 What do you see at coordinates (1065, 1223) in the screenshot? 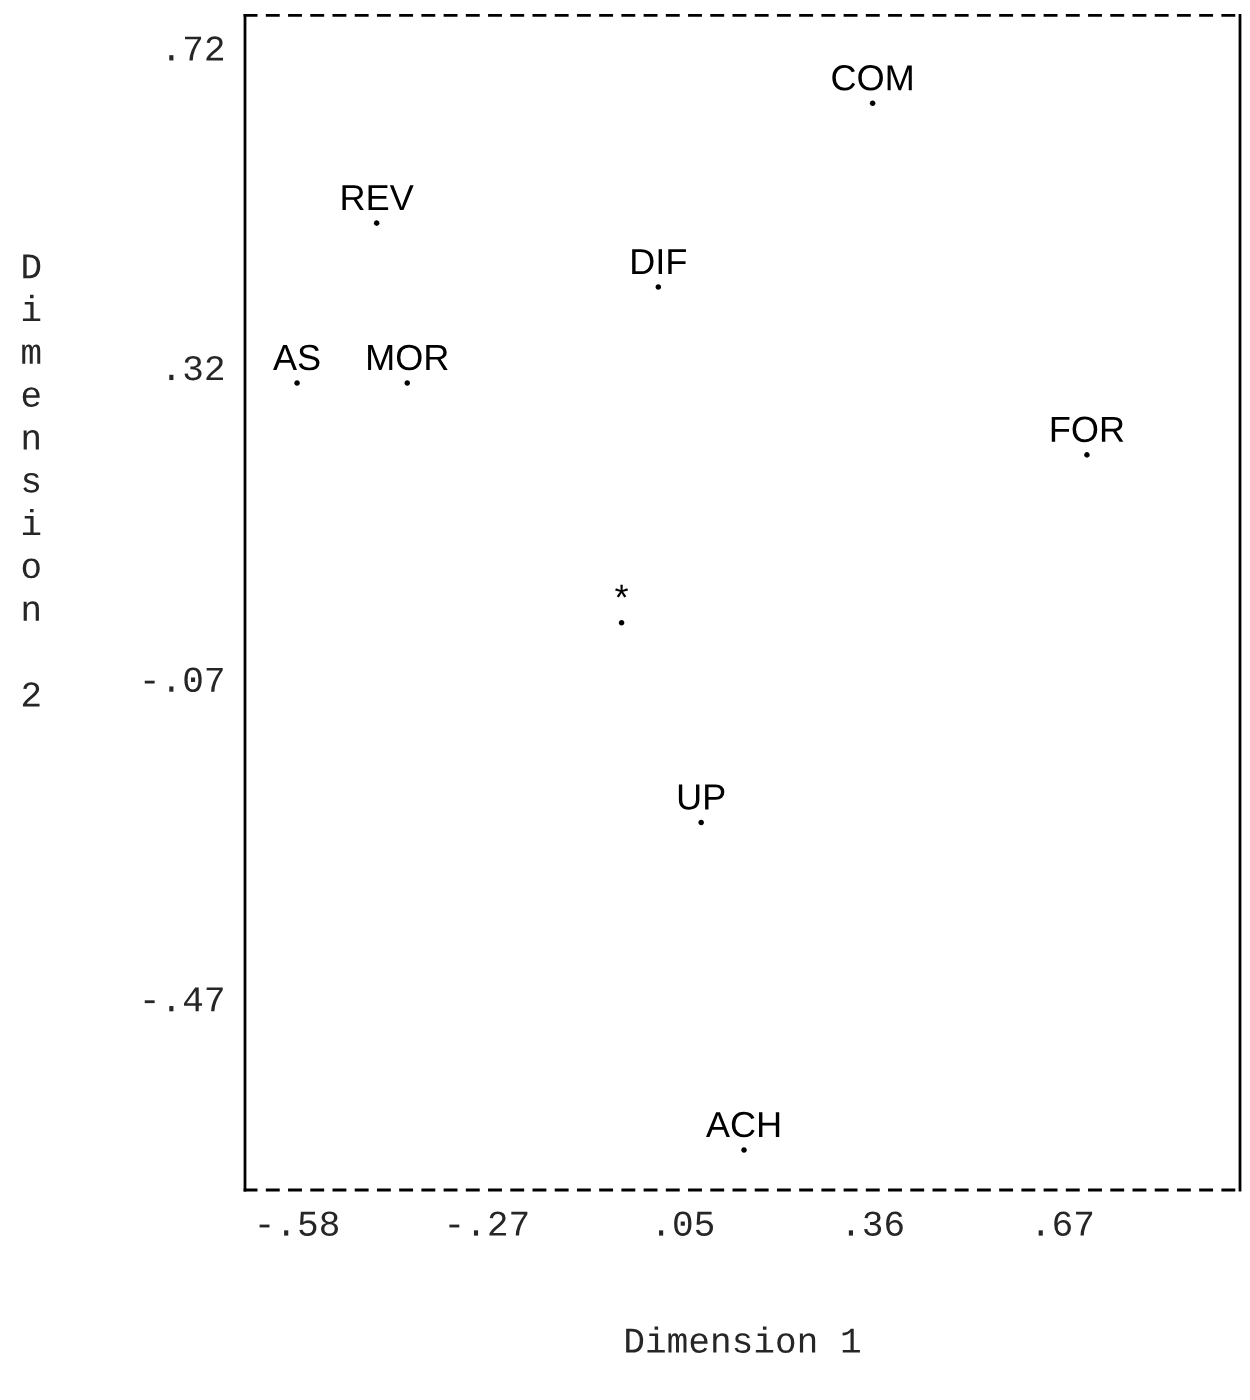
I see `x-tick-label: .67` at bounding box center [1065, 1223].